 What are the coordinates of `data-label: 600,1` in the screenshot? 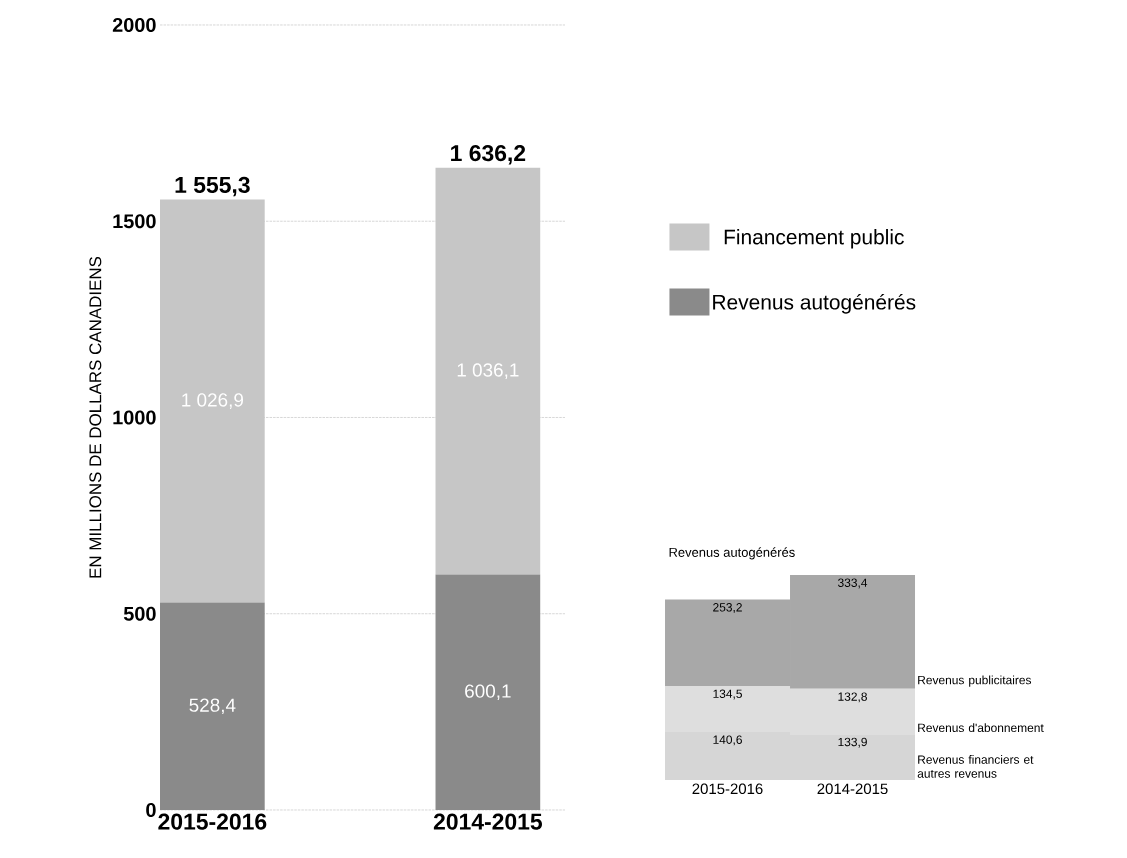 It's located at (488, 692).